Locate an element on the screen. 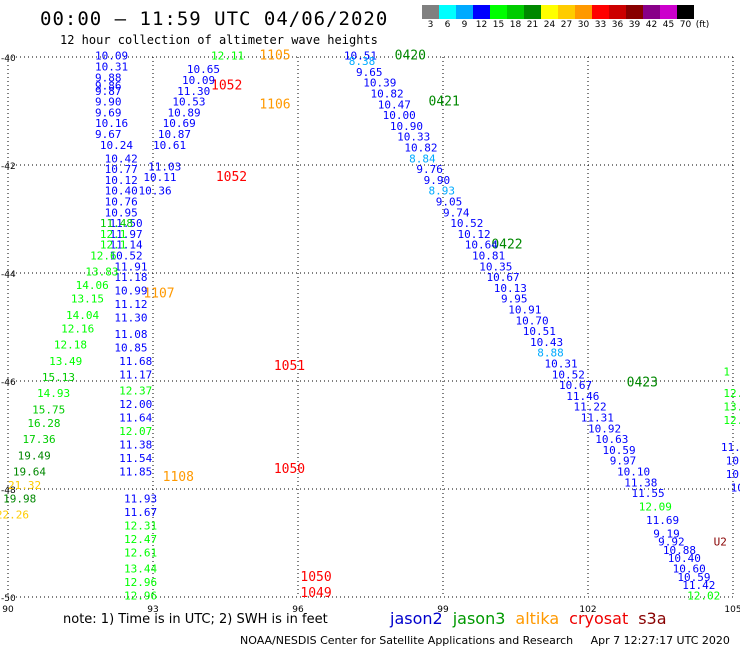 The height and width of the screenshot is (650, 740). wave-height-label: 12.31 is located at coordinates (140, 526).